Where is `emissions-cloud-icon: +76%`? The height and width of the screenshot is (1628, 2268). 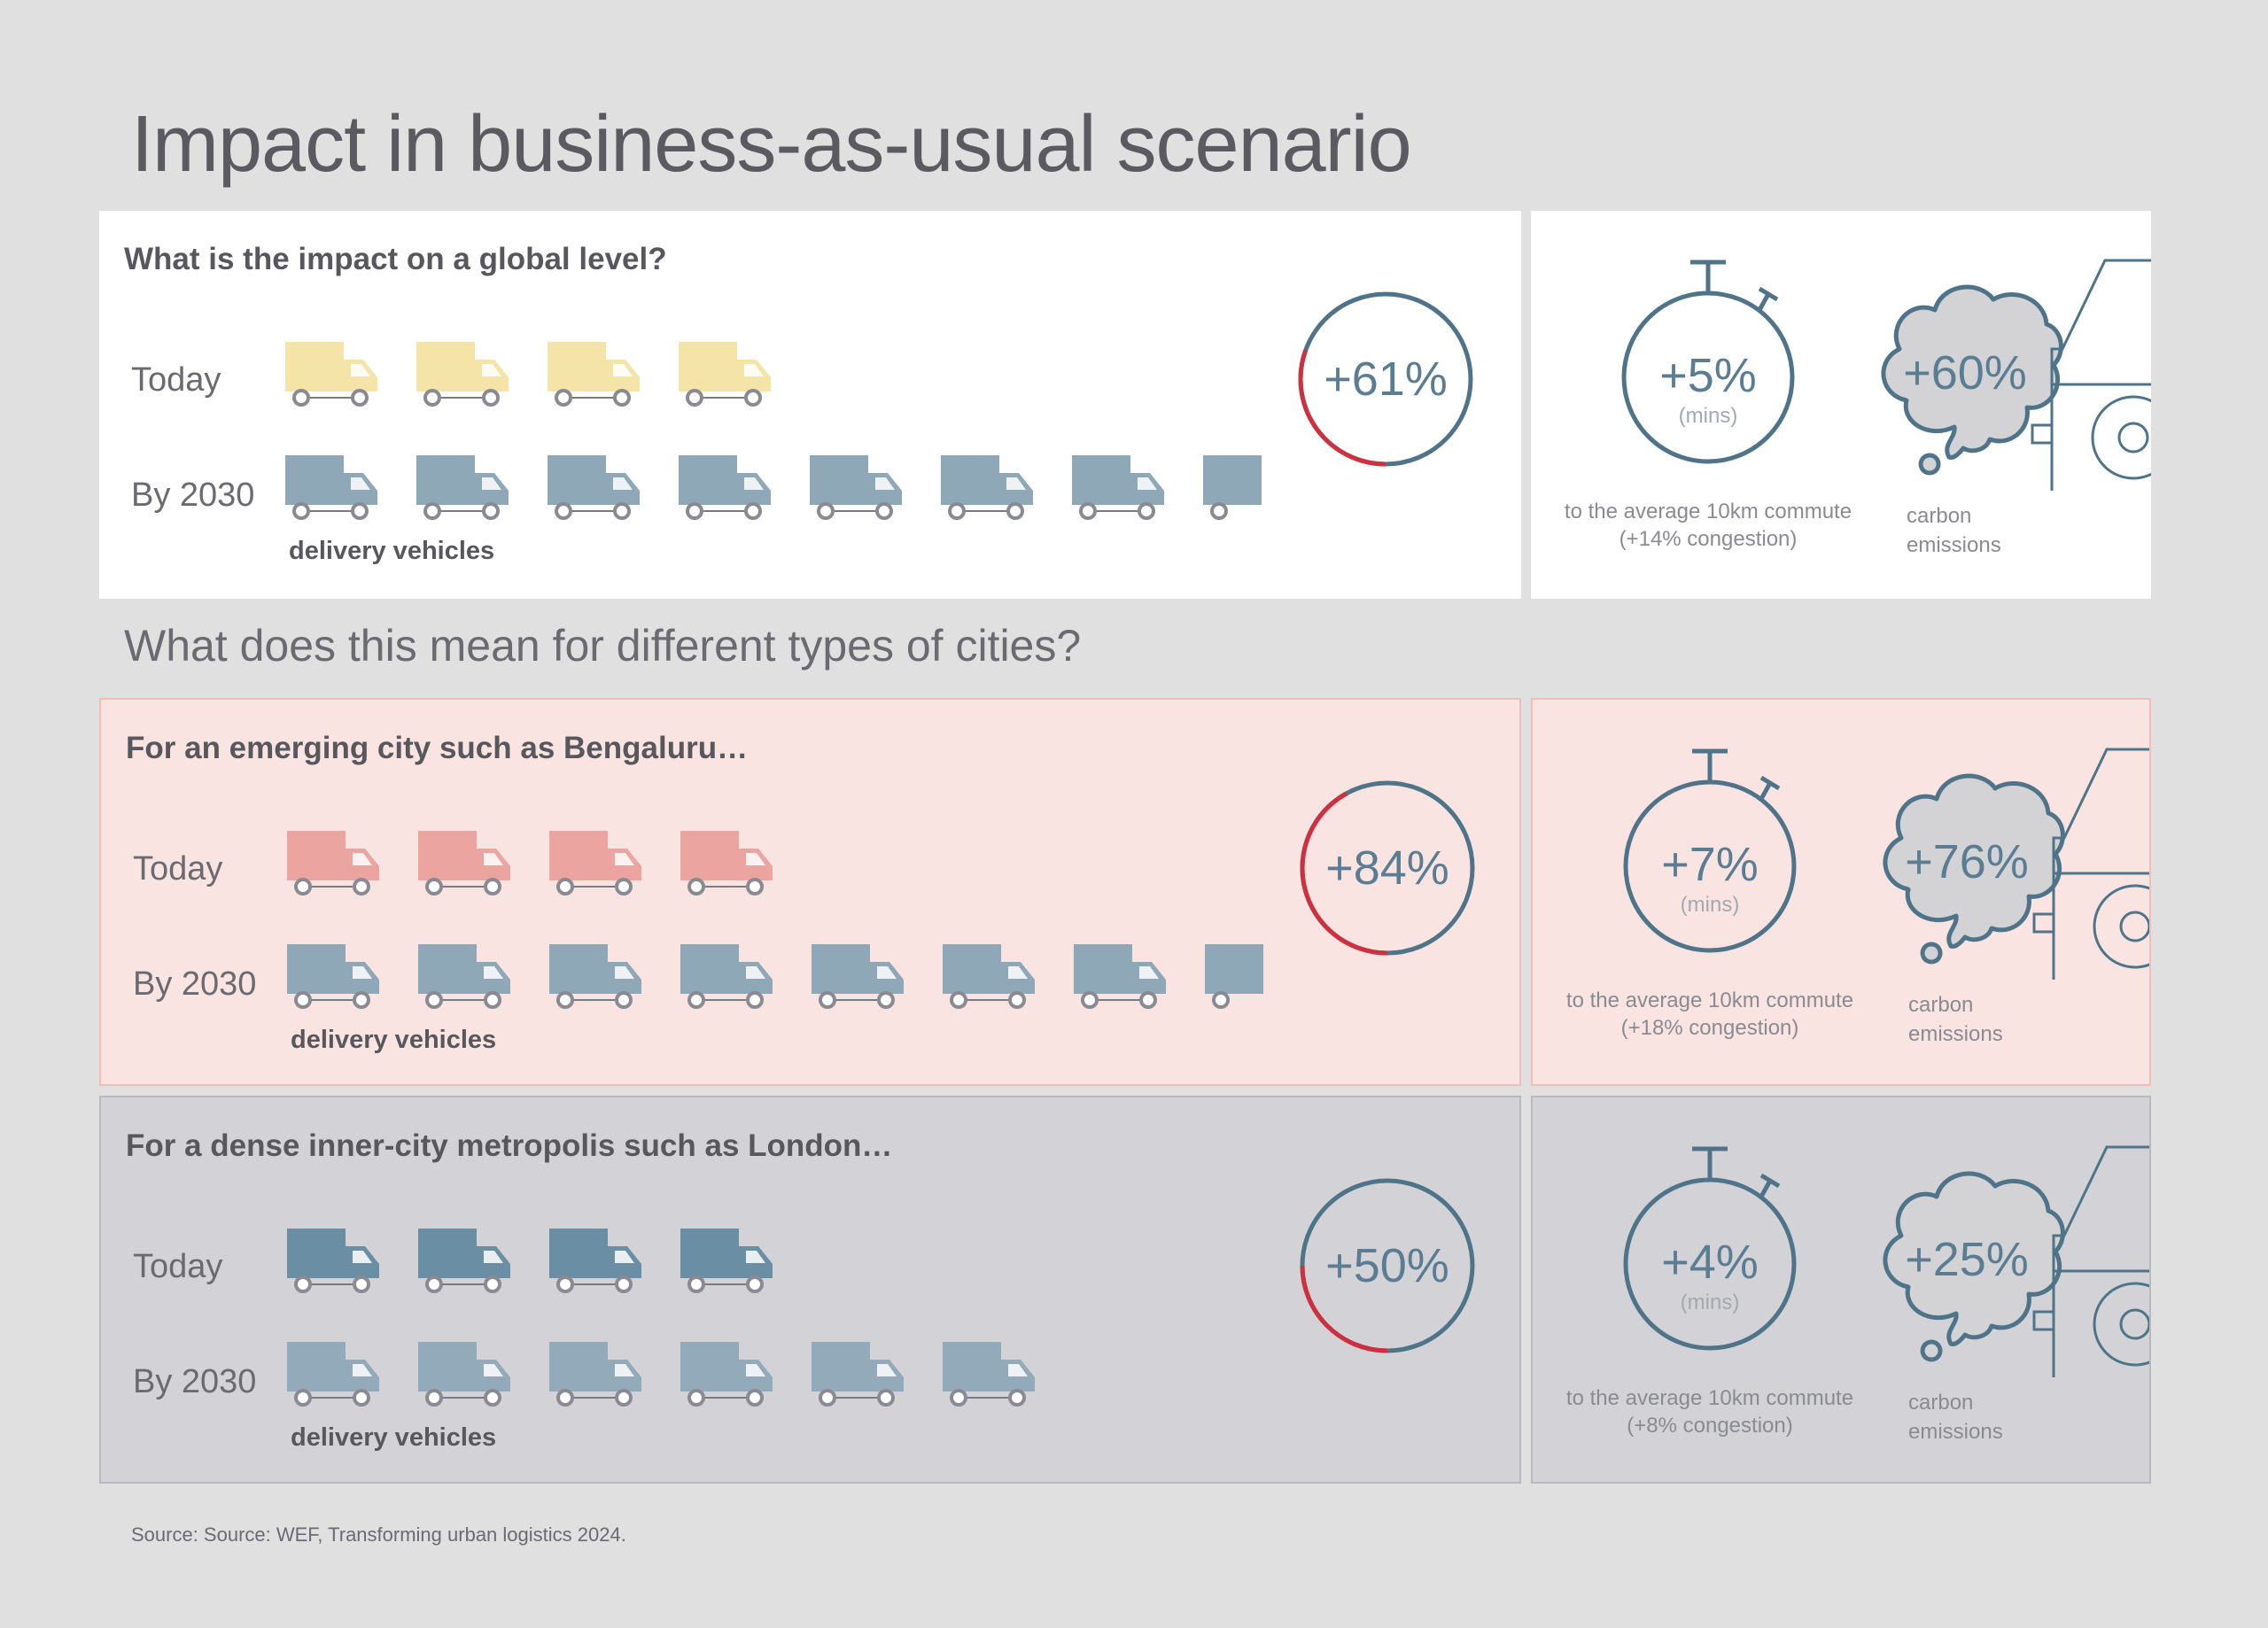 emissions-cloud-icon: +76% is located at coordinates (2009, 860).